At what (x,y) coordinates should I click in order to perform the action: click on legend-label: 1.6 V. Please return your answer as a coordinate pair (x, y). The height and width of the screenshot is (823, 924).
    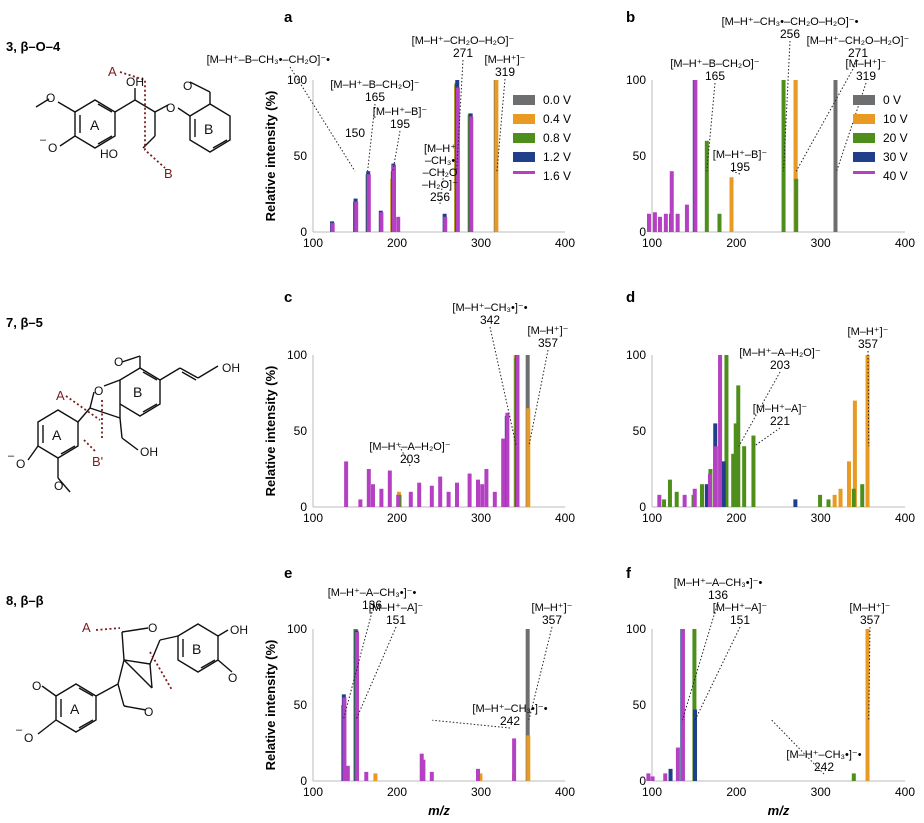
    Looking at the image, I should click on (557, 176).